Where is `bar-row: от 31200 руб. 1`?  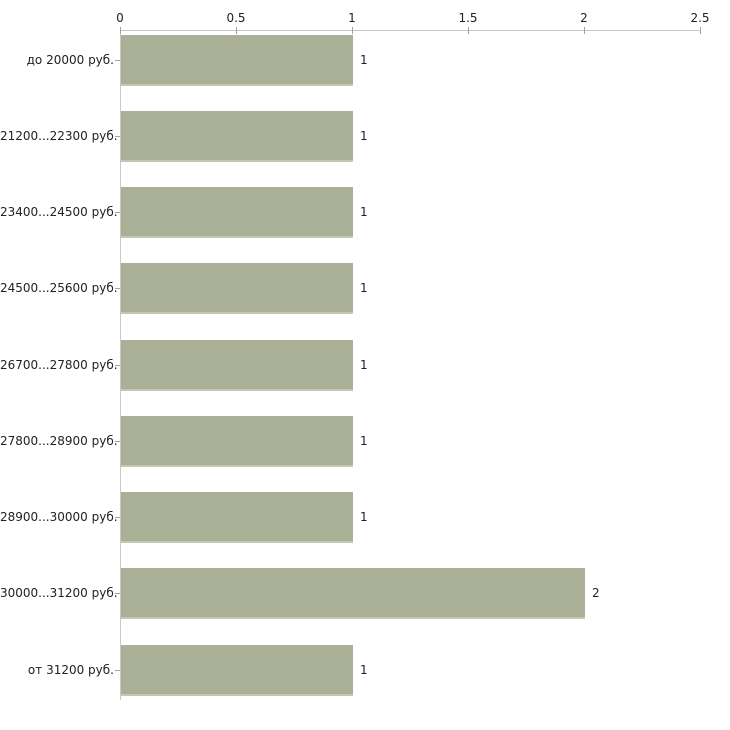 bar-row: от 31200 руб. 1 is located at coordinates (365, 670).